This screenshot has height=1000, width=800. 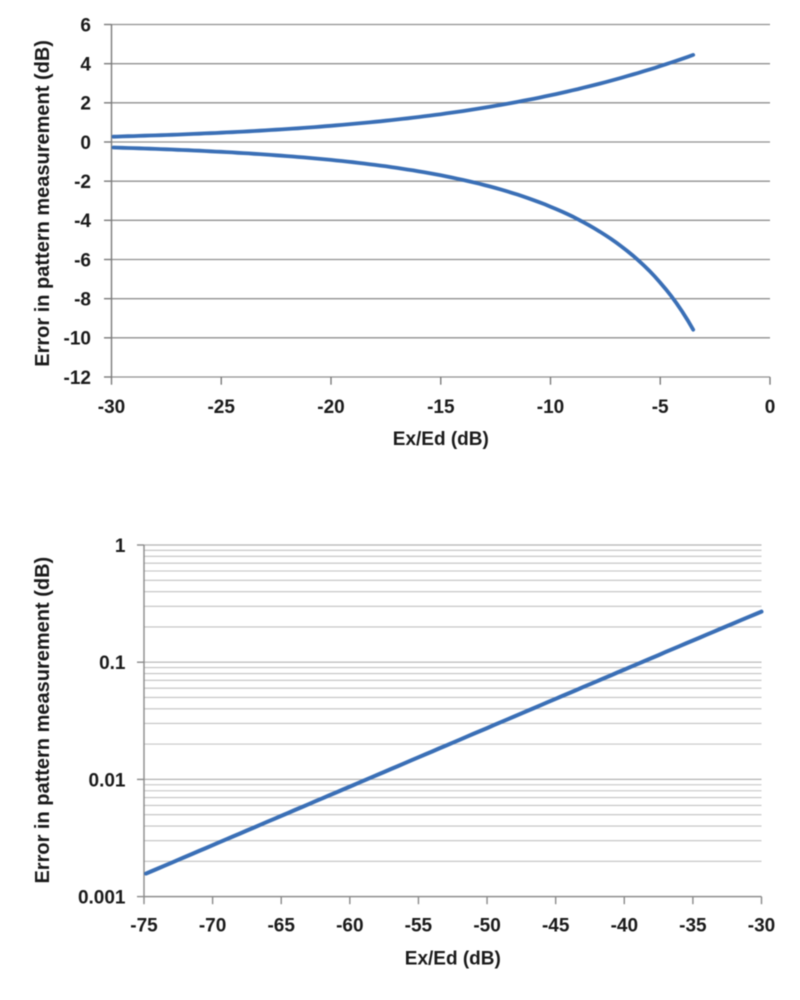 I want to click on svg-text: 0.1, so click(x=112, y=663).